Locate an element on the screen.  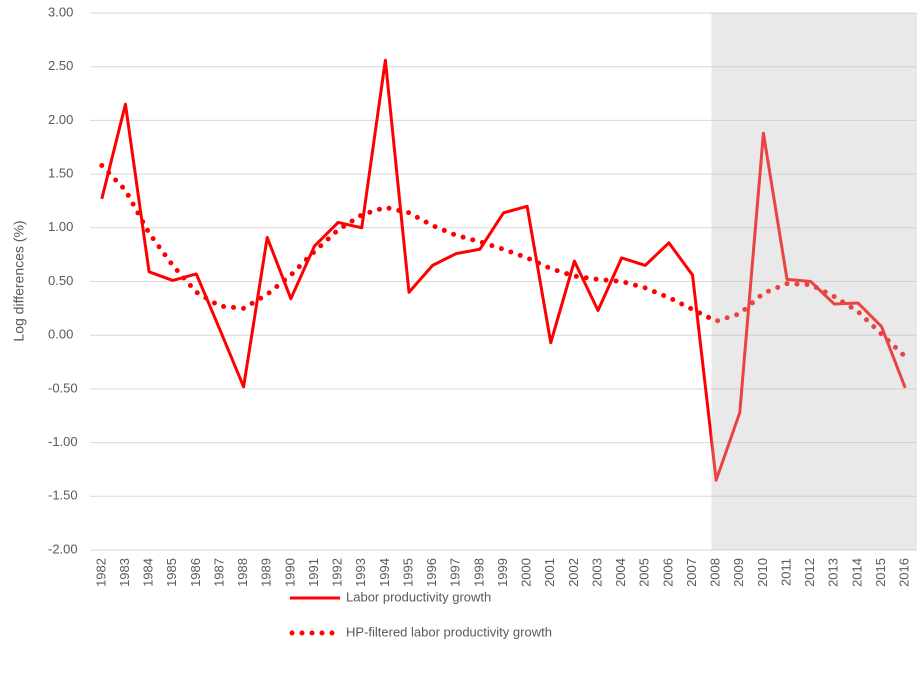
x-tick-label: 1993 is located at coordinates (360, 572).